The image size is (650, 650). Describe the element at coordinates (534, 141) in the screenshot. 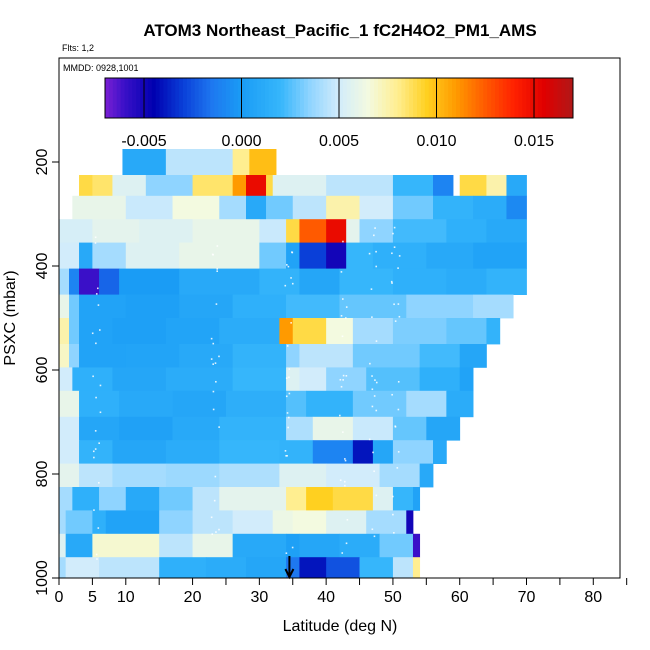

I see `colorbar-tick-label: 0.015` at that location.